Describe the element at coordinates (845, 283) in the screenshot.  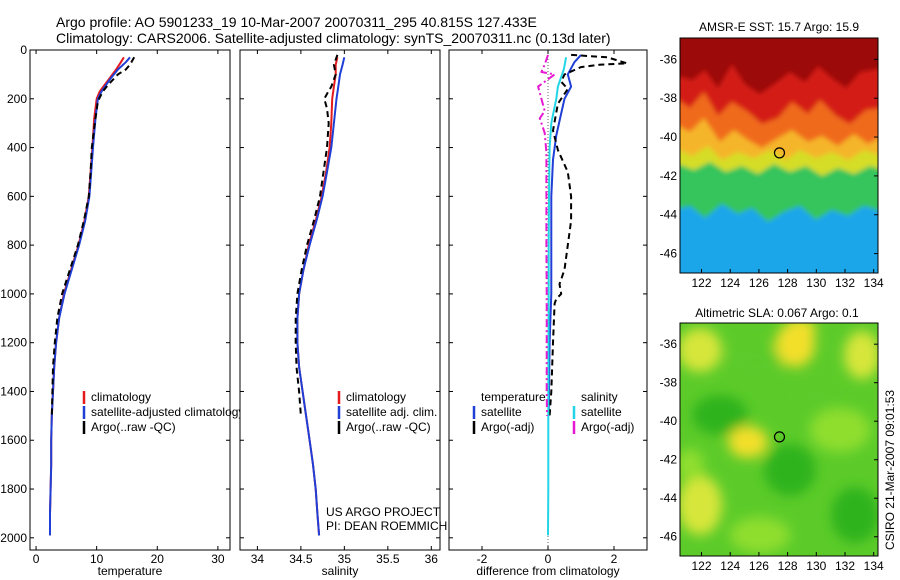
I see `sst-lon-tick-label: 132` at that location.